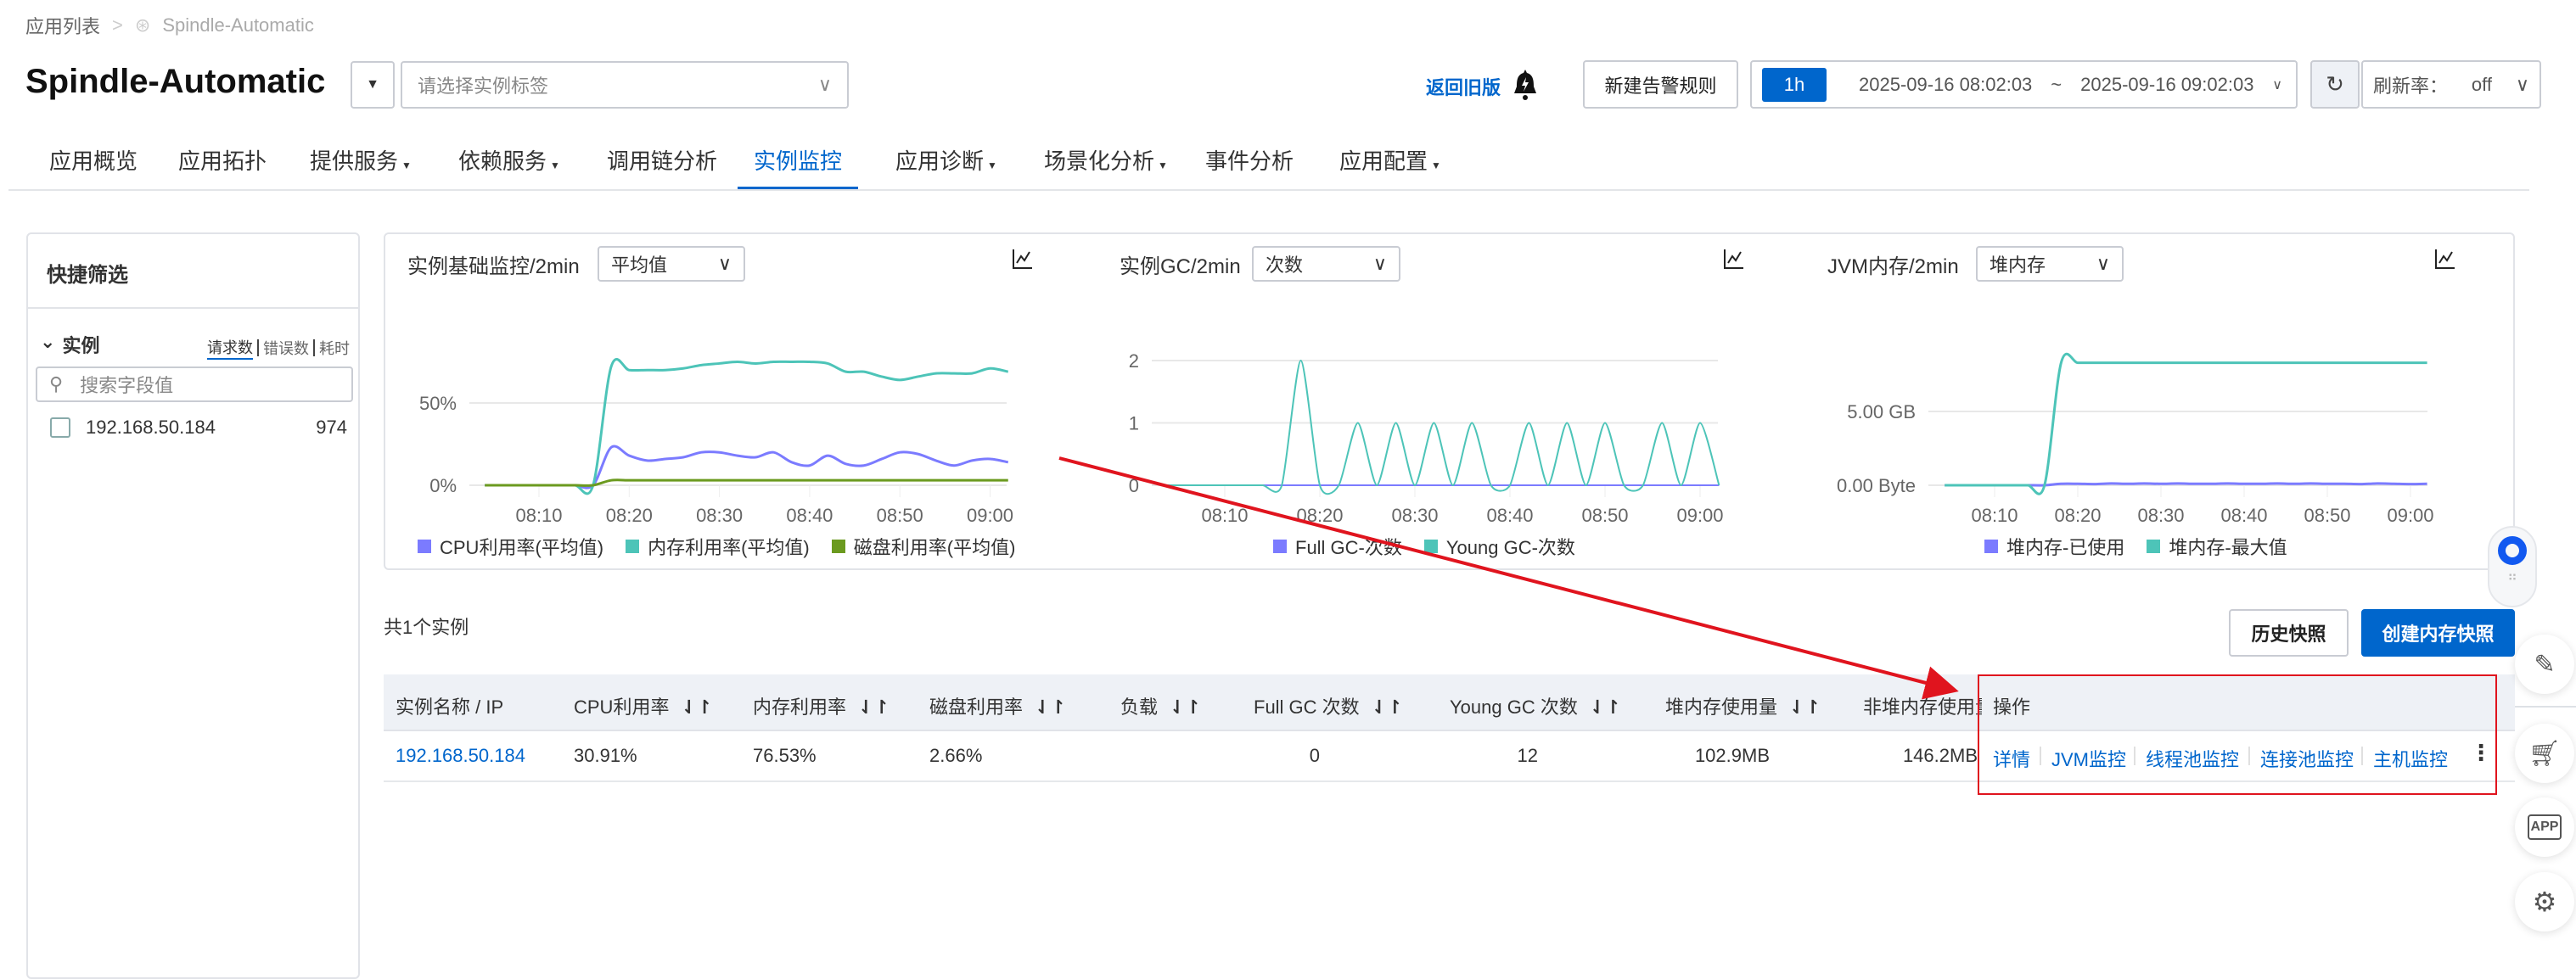 This screenshot has height=979, width=2576. Describe the element at coordinates (1463, 87) in the screenshot. I see `back-old-version-link: 返回旧版` at that location.